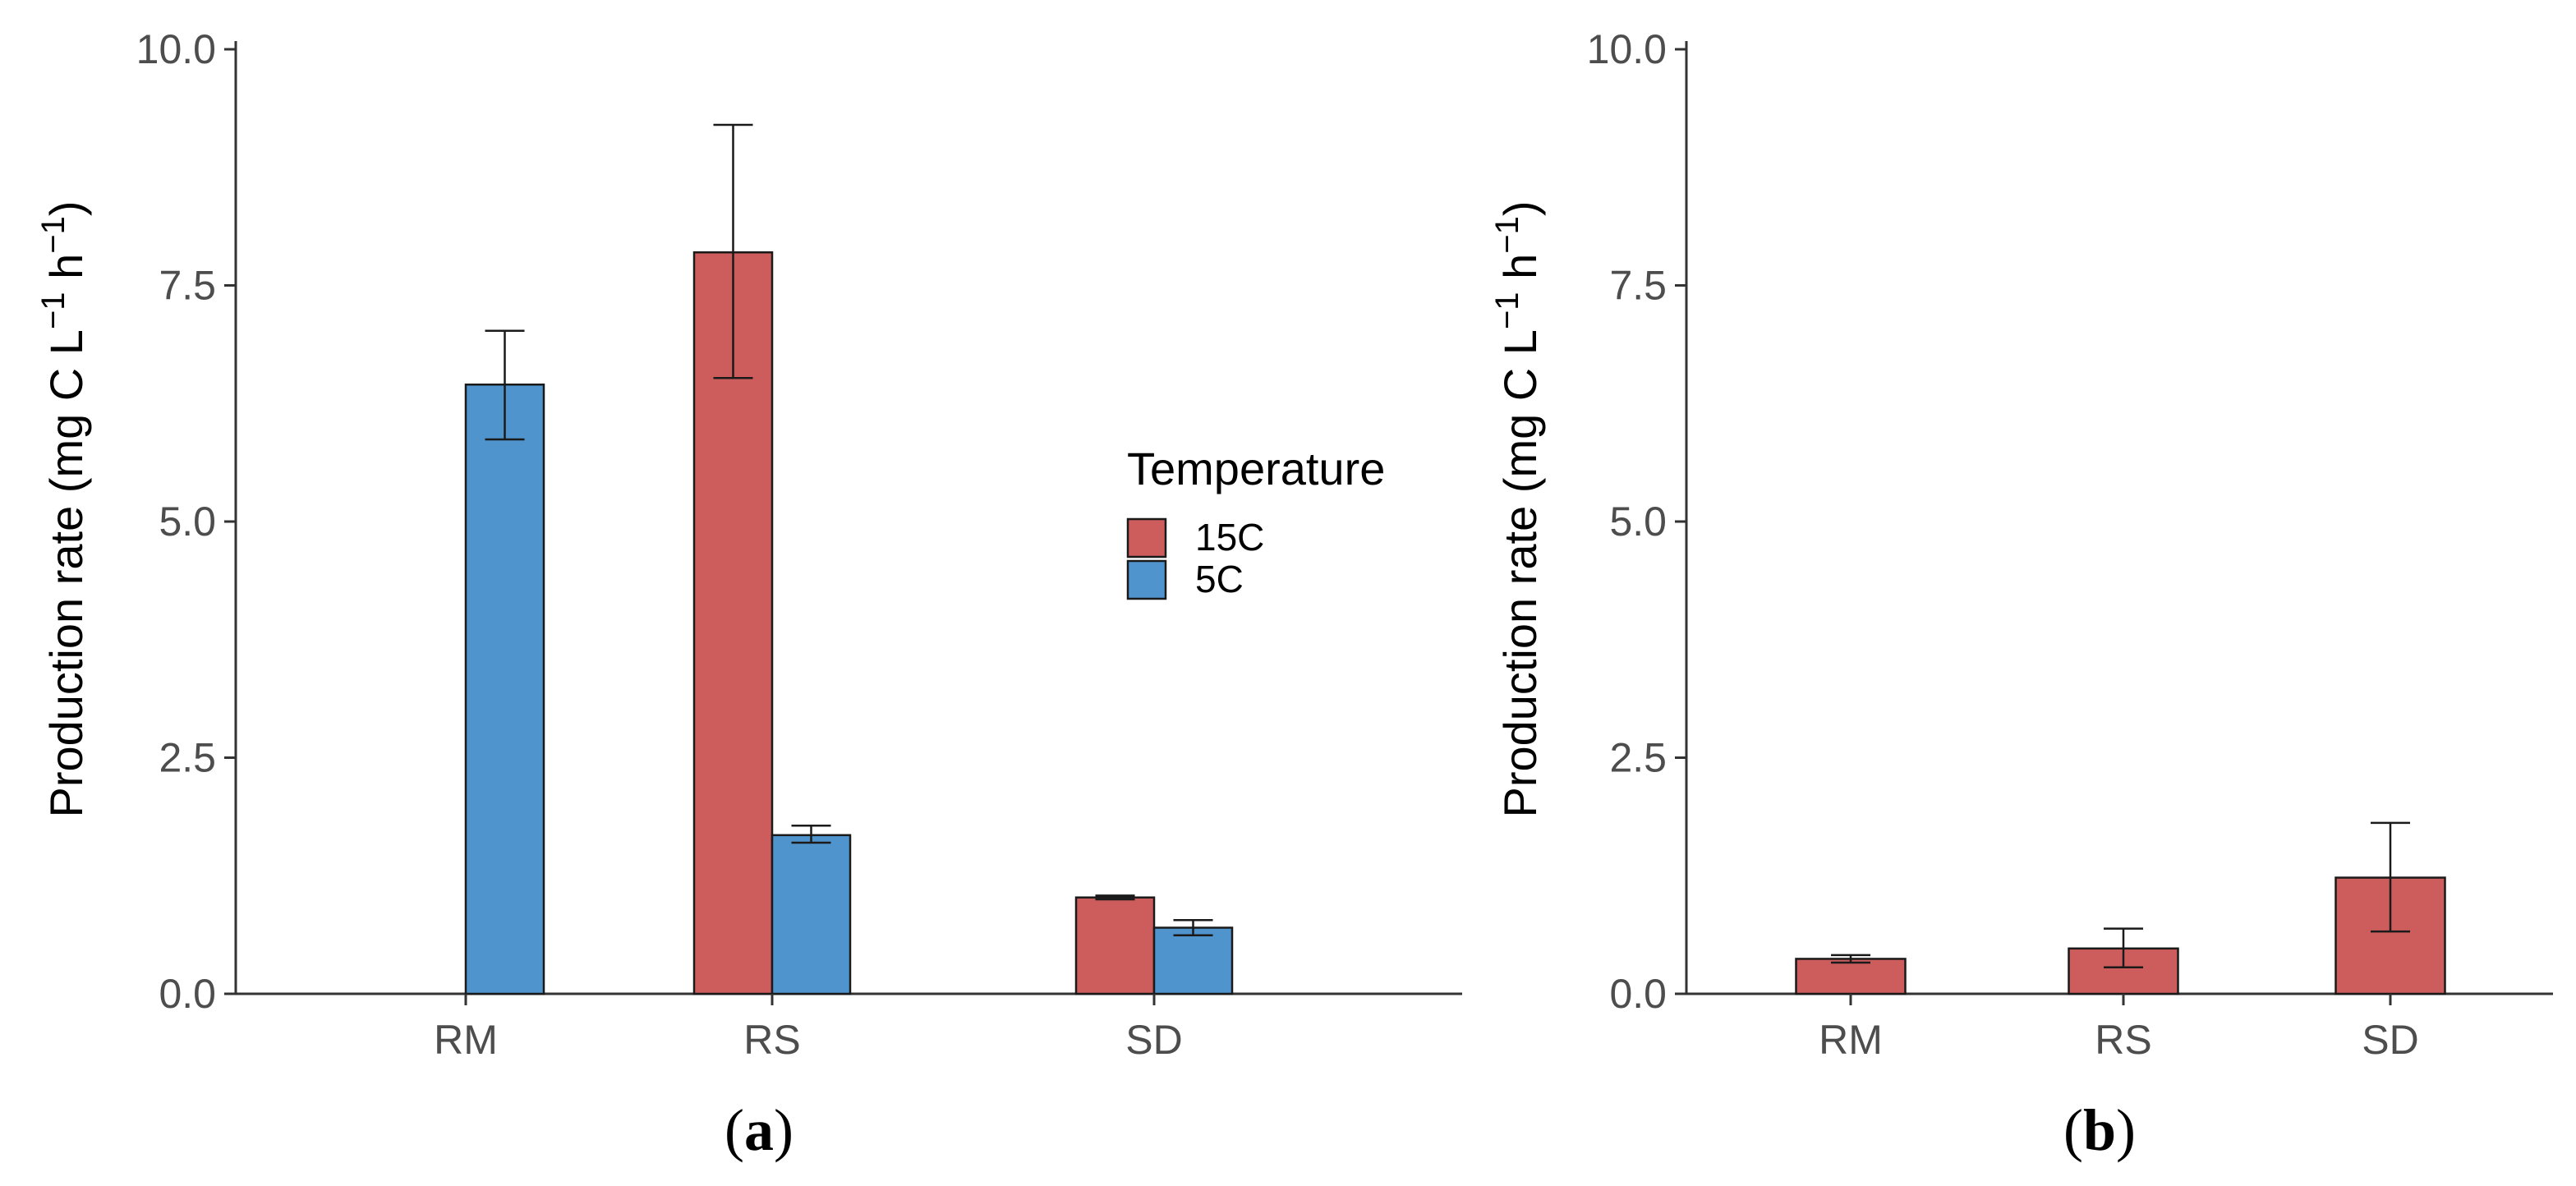  What do you see at coordinates (505, 385) in the screenshot?
I see `error-bar-rm-5c` at bounding box center [505, 385].